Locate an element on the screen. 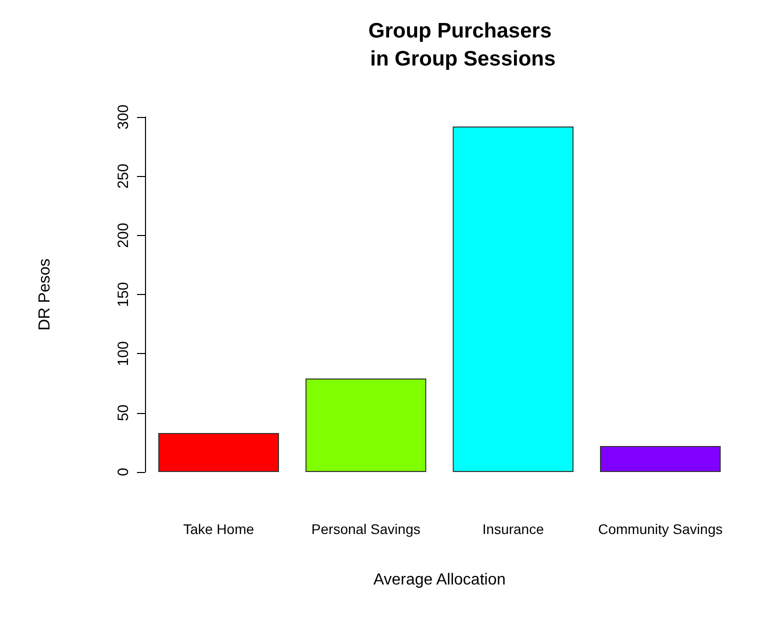  y-tick-label: 100 is located at coordinates (123, 353).